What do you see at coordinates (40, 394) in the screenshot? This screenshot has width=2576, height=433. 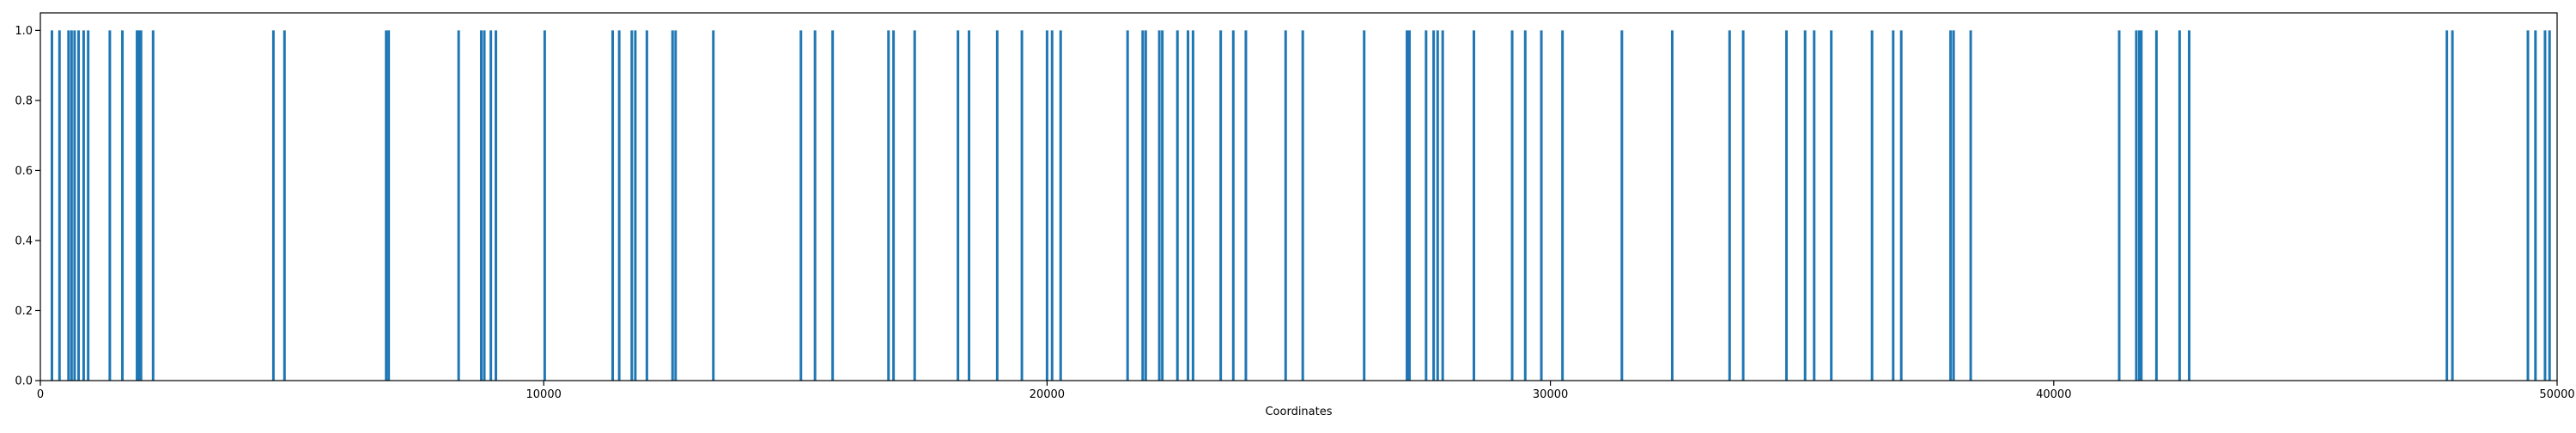 I see `x-tick-label: 0` at bounding box center [40, 394].